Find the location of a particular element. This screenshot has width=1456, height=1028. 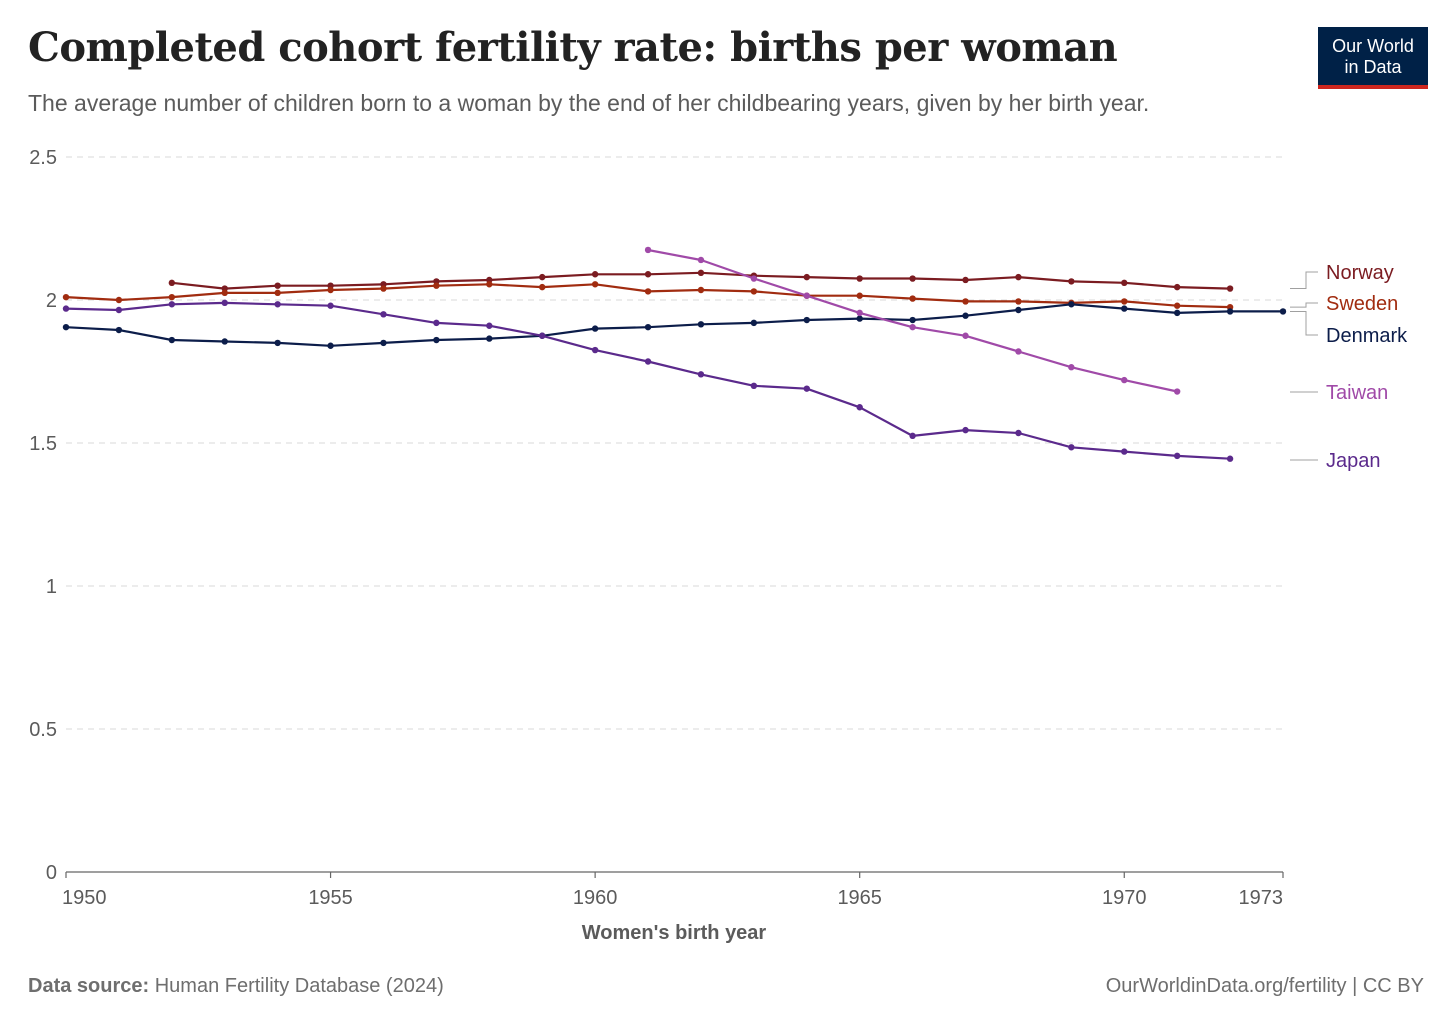

footer-link: OurWorldinData.org/fertility | CC BY is located at coordinates (1264, 986).